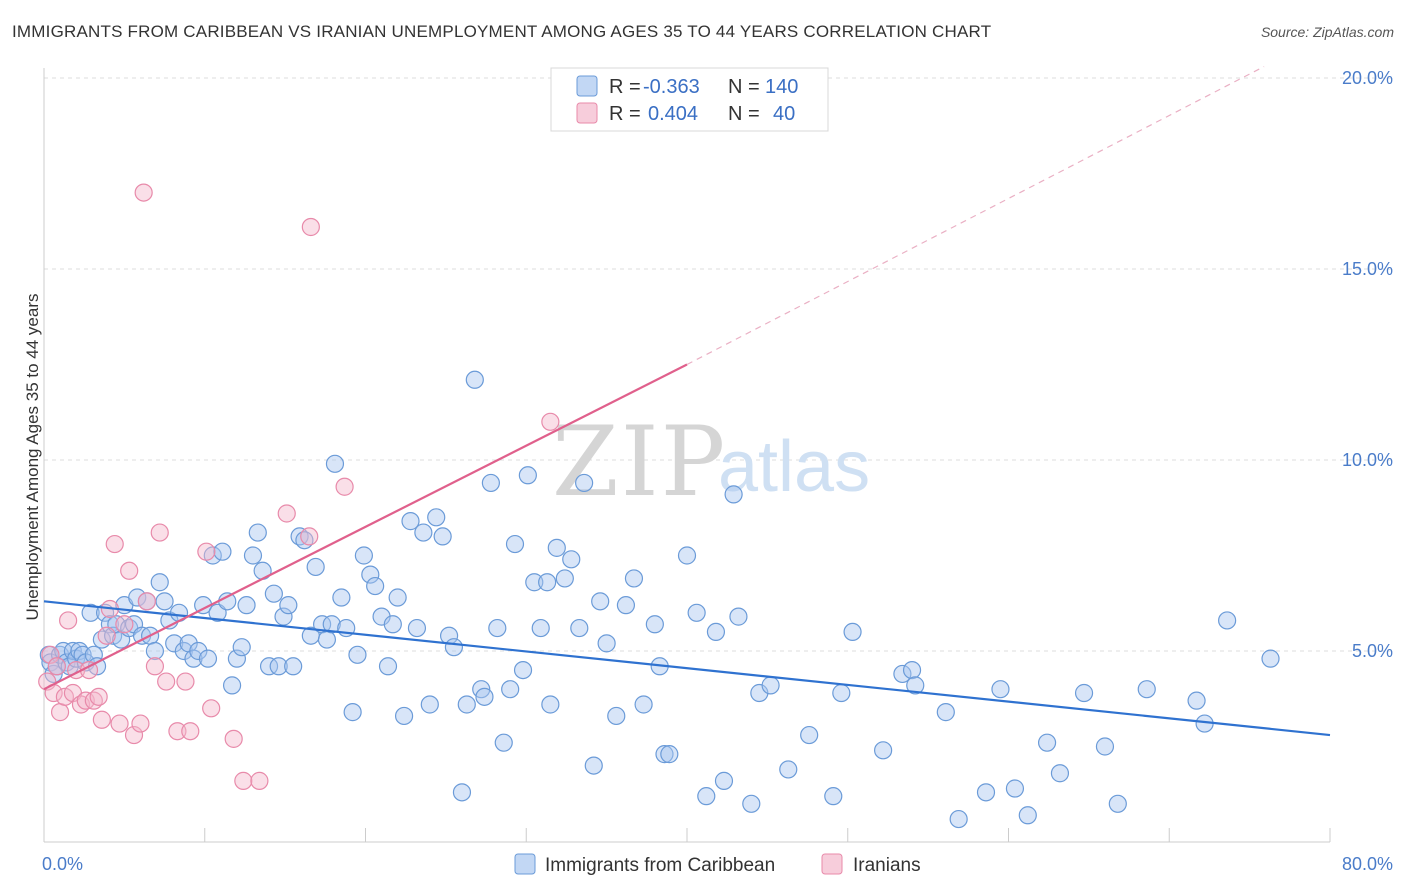 Image resolution: width=1406 pixels, height=892 pixels. What do you see at coordinates (832, 864) in the screenshot?
I see `bottom-legend-swatch-iranians` at bounding box center [832, 864].